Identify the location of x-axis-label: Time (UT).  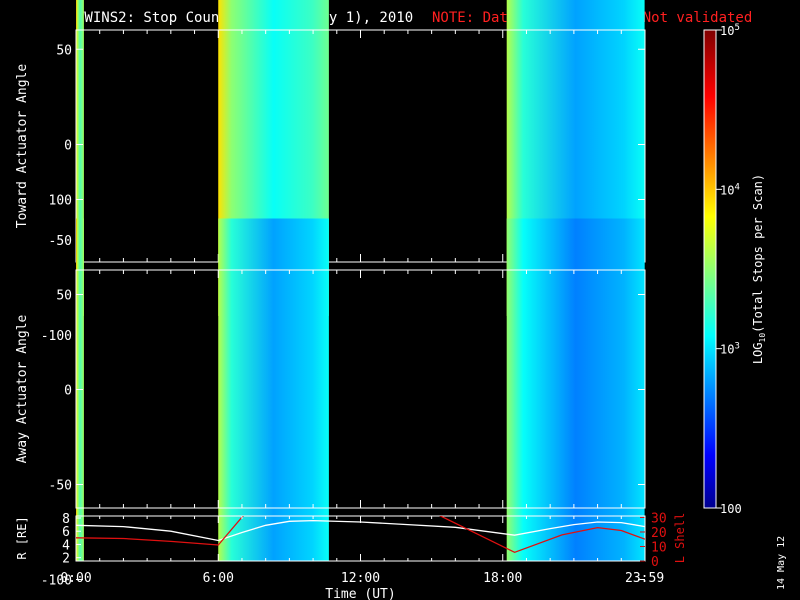
(360, 593).